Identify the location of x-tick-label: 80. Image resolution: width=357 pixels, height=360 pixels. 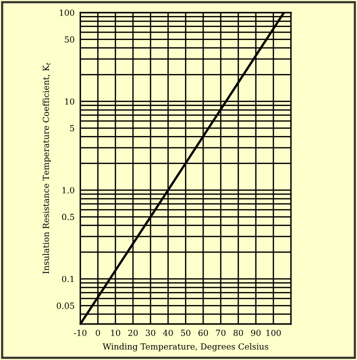
(239, 333).